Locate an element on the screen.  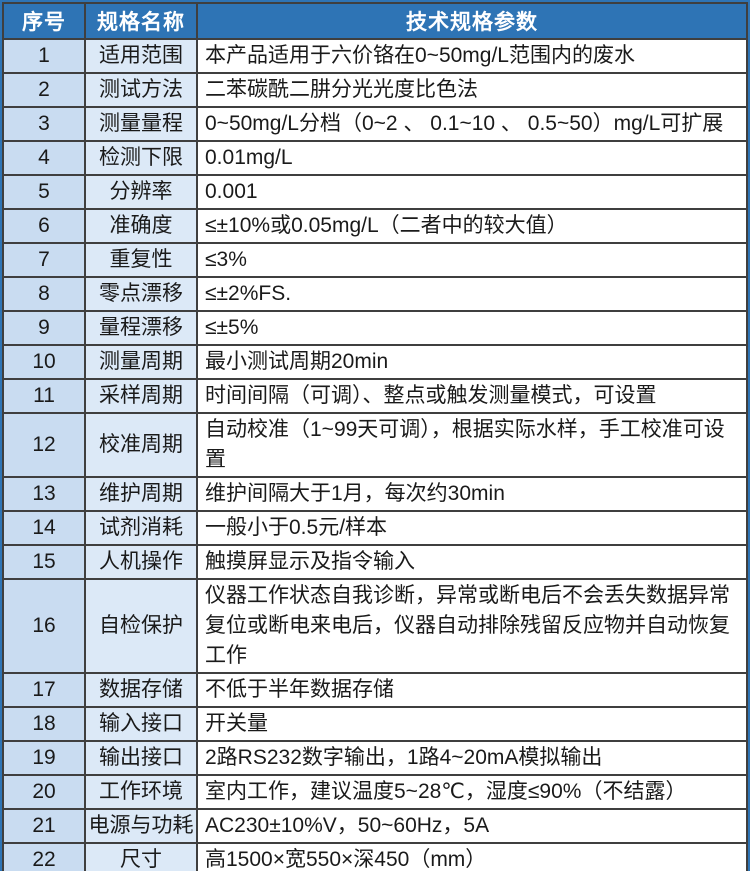
row-spec-name: 测量量程 is located at coordinates (141, 124).